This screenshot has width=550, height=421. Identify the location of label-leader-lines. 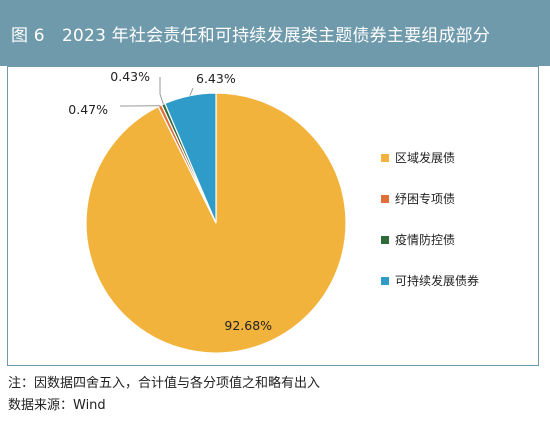
(156, 92).